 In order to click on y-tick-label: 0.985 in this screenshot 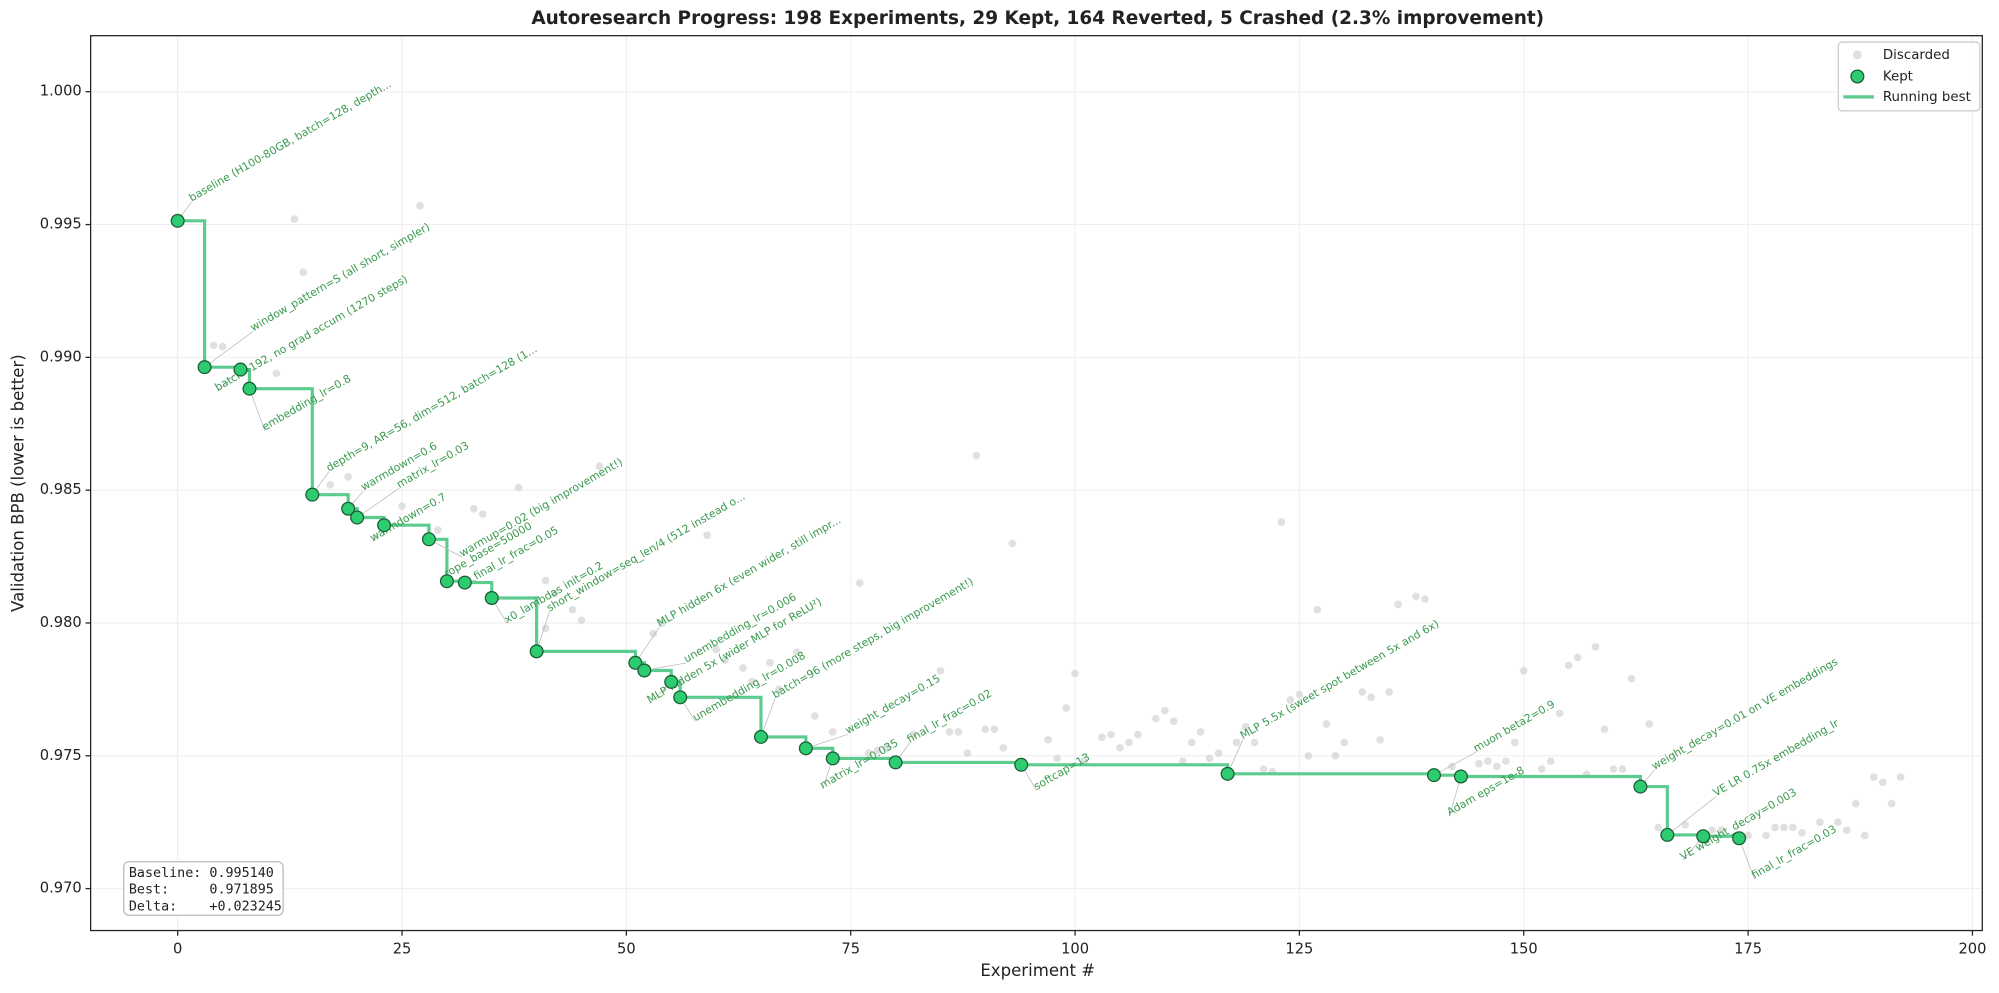, I will do `click(61, 489)`.